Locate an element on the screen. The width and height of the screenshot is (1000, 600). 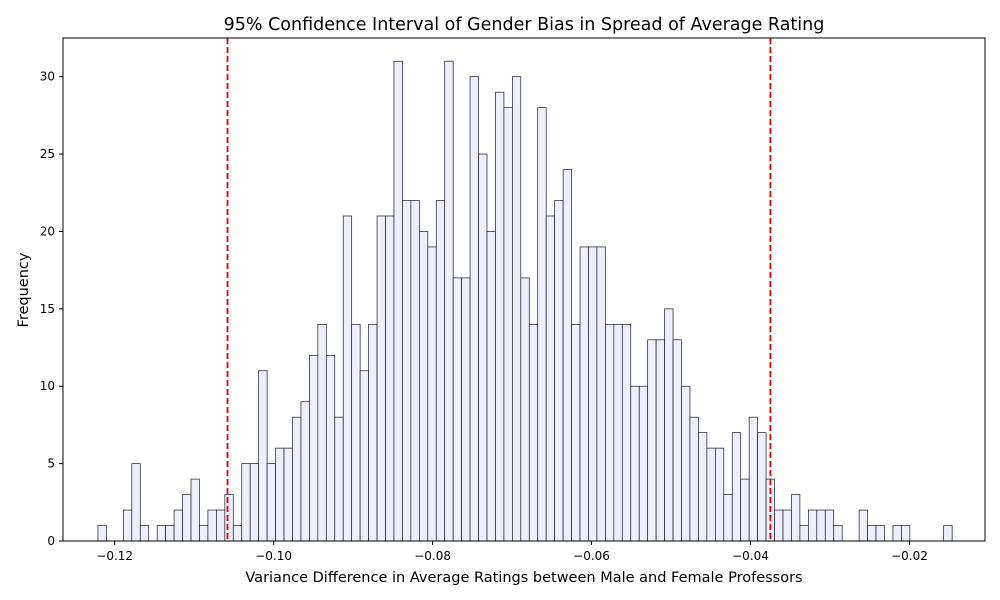
x-axis-ticks: −0.12 −0.10 −0.08 −0.06 −0.04 −0.02 is located at coordinates (512, 552).